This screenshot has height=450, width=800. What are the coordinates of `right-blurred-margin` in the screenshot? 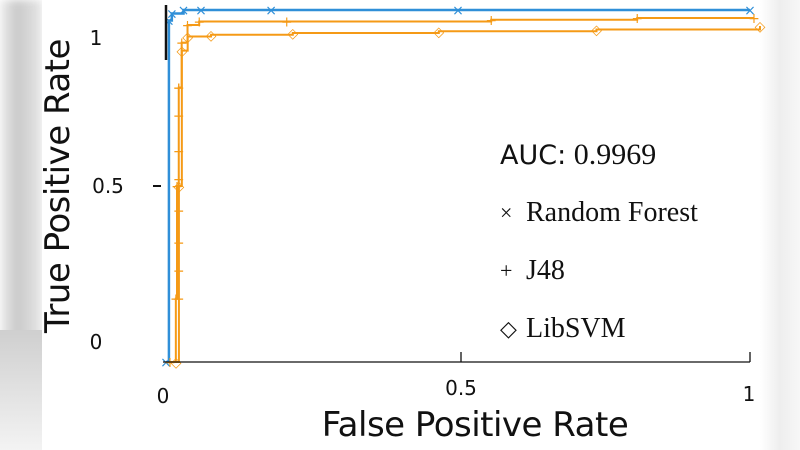 It's located at (780, 225).